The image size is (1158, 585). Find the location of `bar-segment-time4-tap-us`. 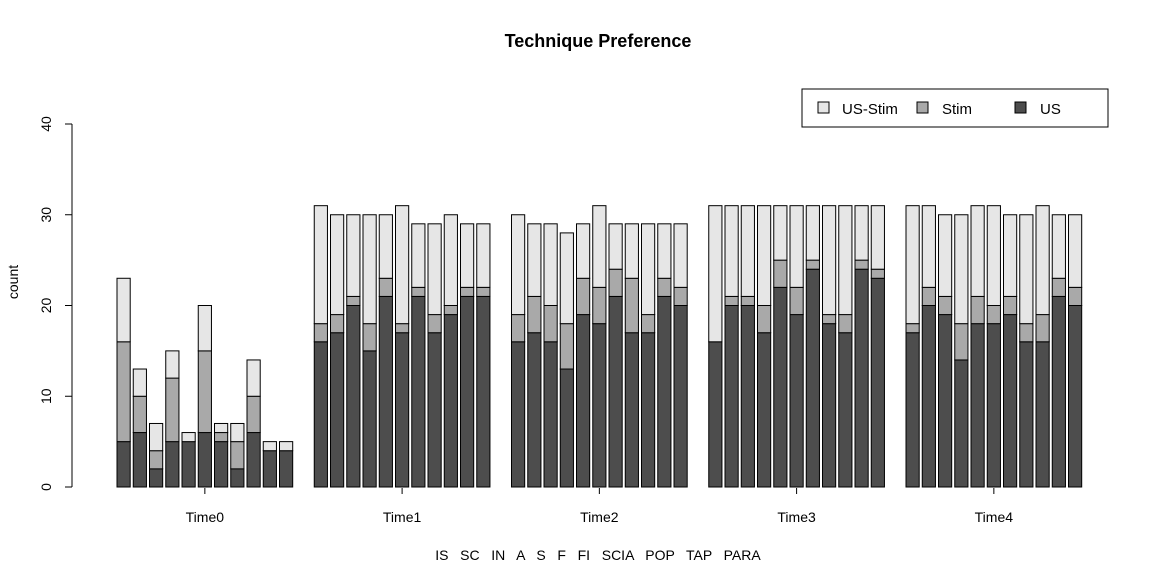

bar-segment-time4-tap-us is located at coordinates (1058, 391).